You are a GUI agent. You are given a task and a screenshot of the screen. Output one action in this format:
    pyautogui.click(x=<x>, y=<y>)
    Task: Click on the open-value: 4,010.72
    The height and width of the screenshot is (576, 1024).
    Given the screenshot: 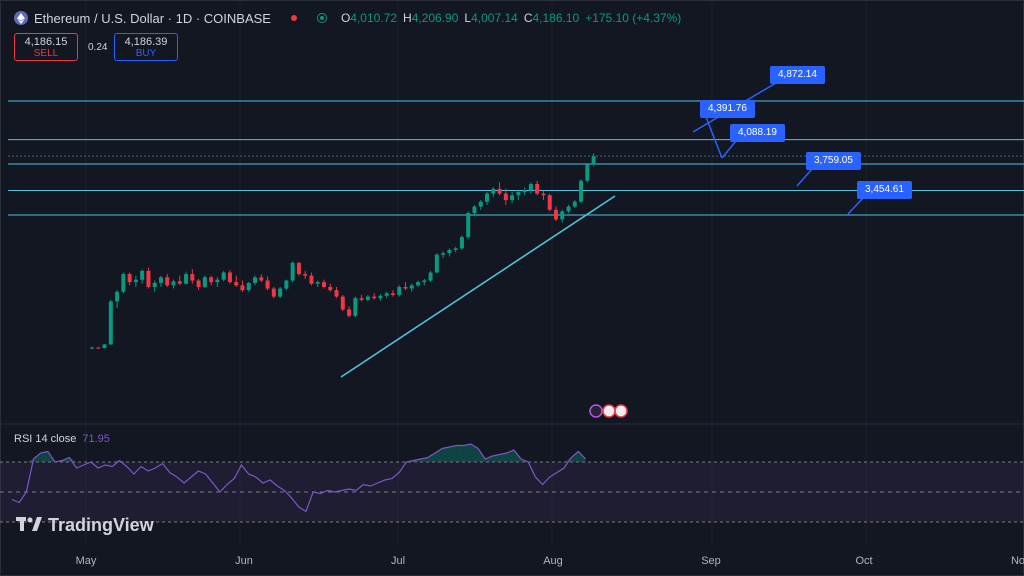 What is the action you would take?
    pyautogui.click(x=374, y=18)
    